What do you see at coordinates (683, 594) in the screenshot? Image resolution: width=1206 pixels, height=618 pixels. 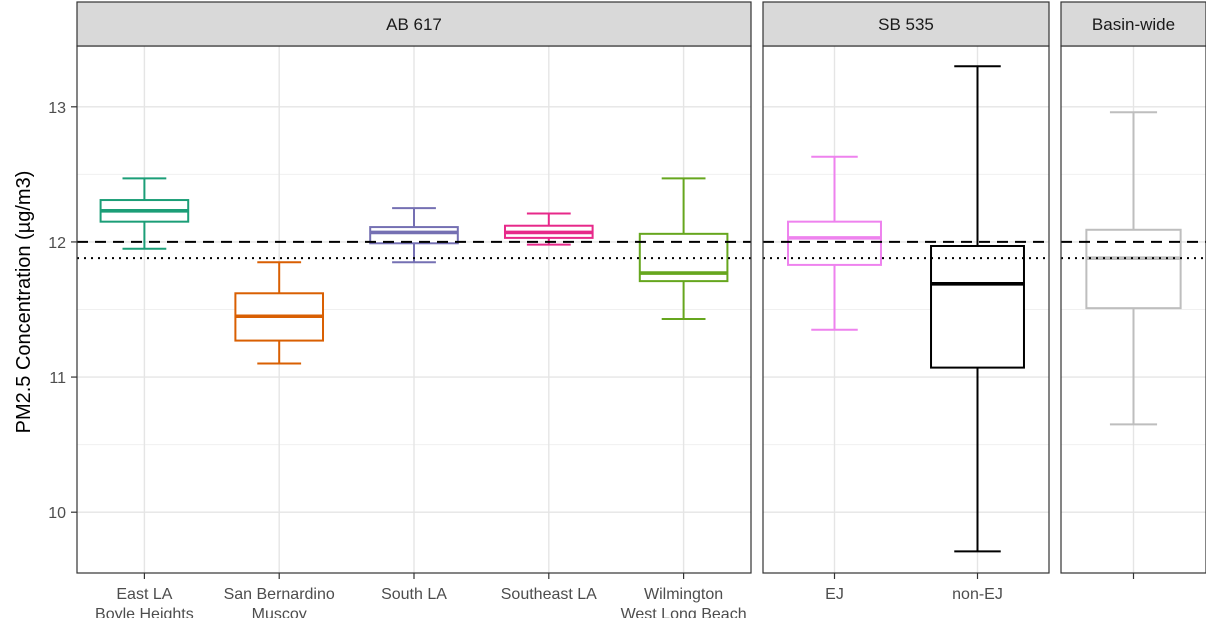 I see `x-tick-label: Wilmington` at bounding box center [683, 594].